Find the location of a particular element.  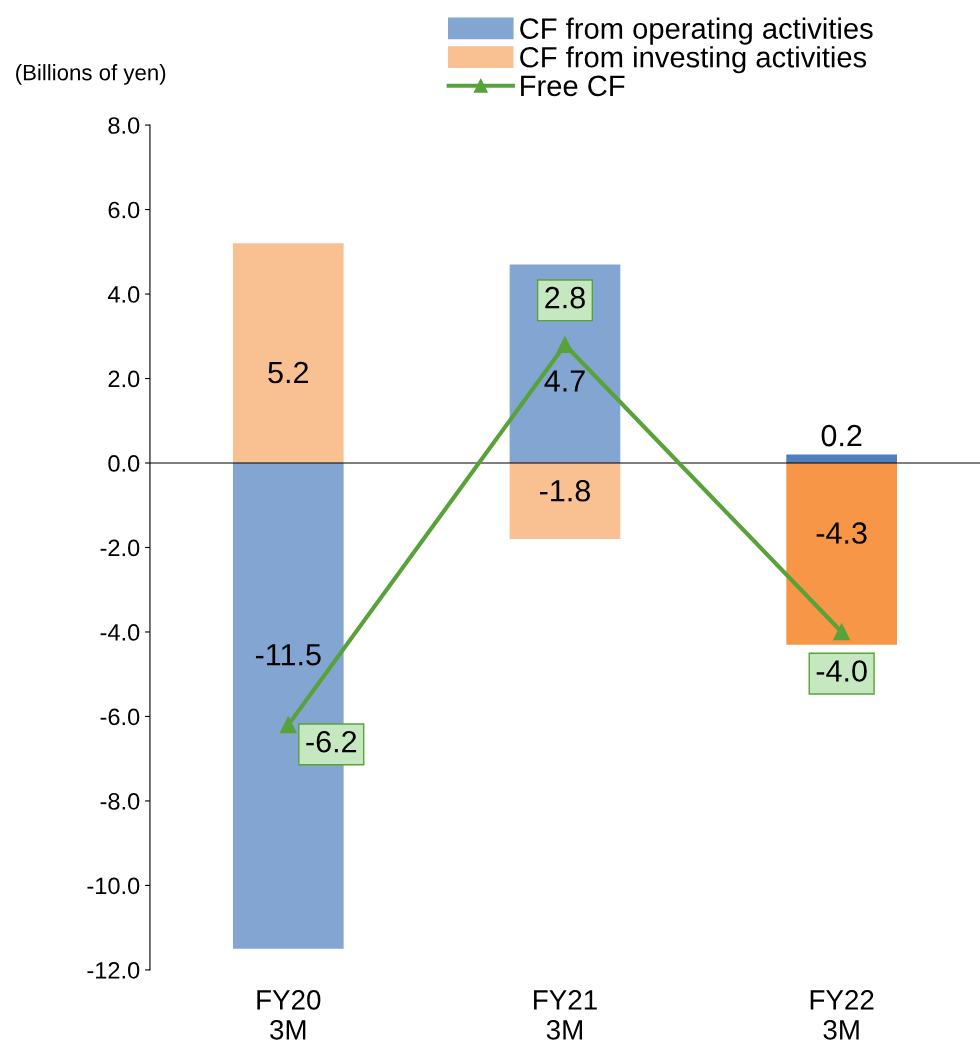

y-tick-label: -4.0 is located at coordinates (120, 632).